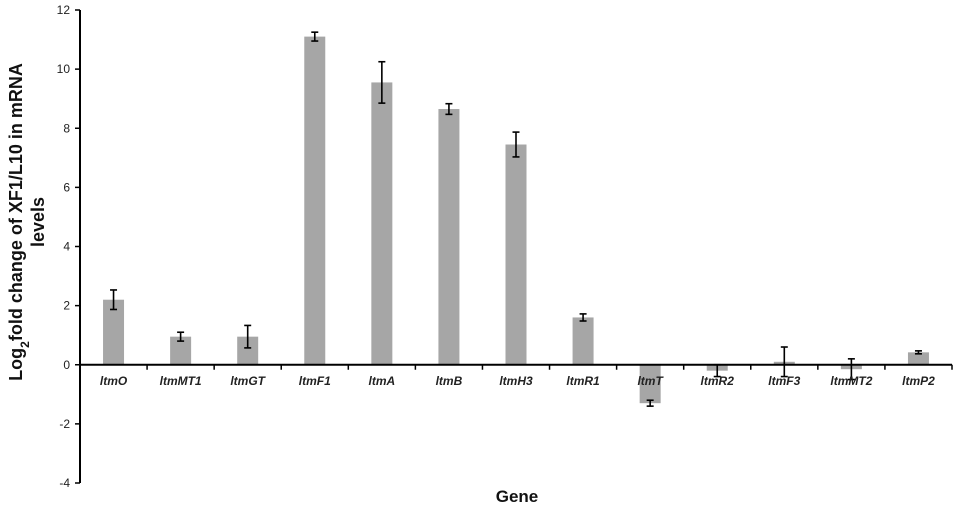 The height and width of the screenshot is (510, 957). I want to click on category-label: ltmF1, so click(315, 381).